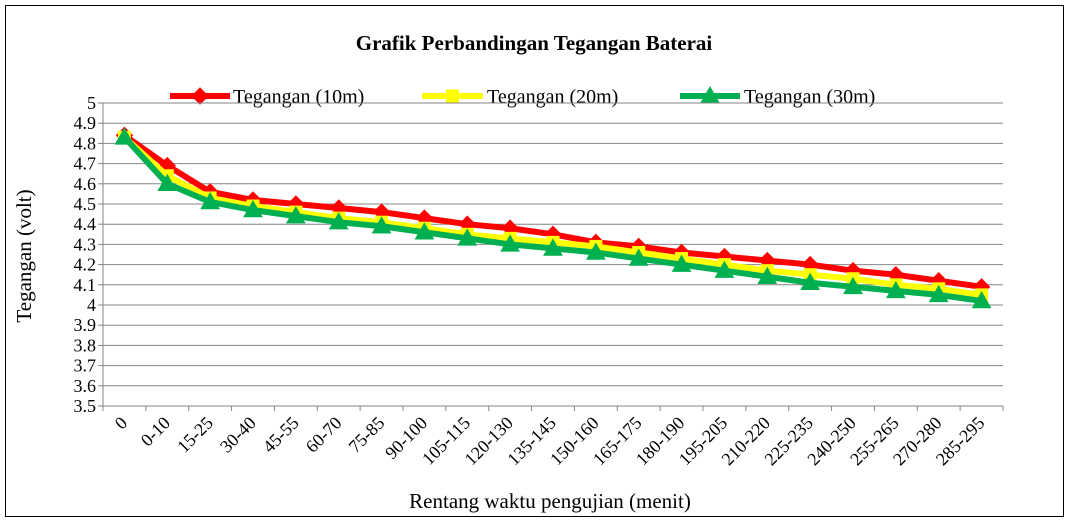  What do you see at coordinates (85, 123) in the screenshot?
I see `y-tick-label: 4.9` at bounding box center [85, 123].